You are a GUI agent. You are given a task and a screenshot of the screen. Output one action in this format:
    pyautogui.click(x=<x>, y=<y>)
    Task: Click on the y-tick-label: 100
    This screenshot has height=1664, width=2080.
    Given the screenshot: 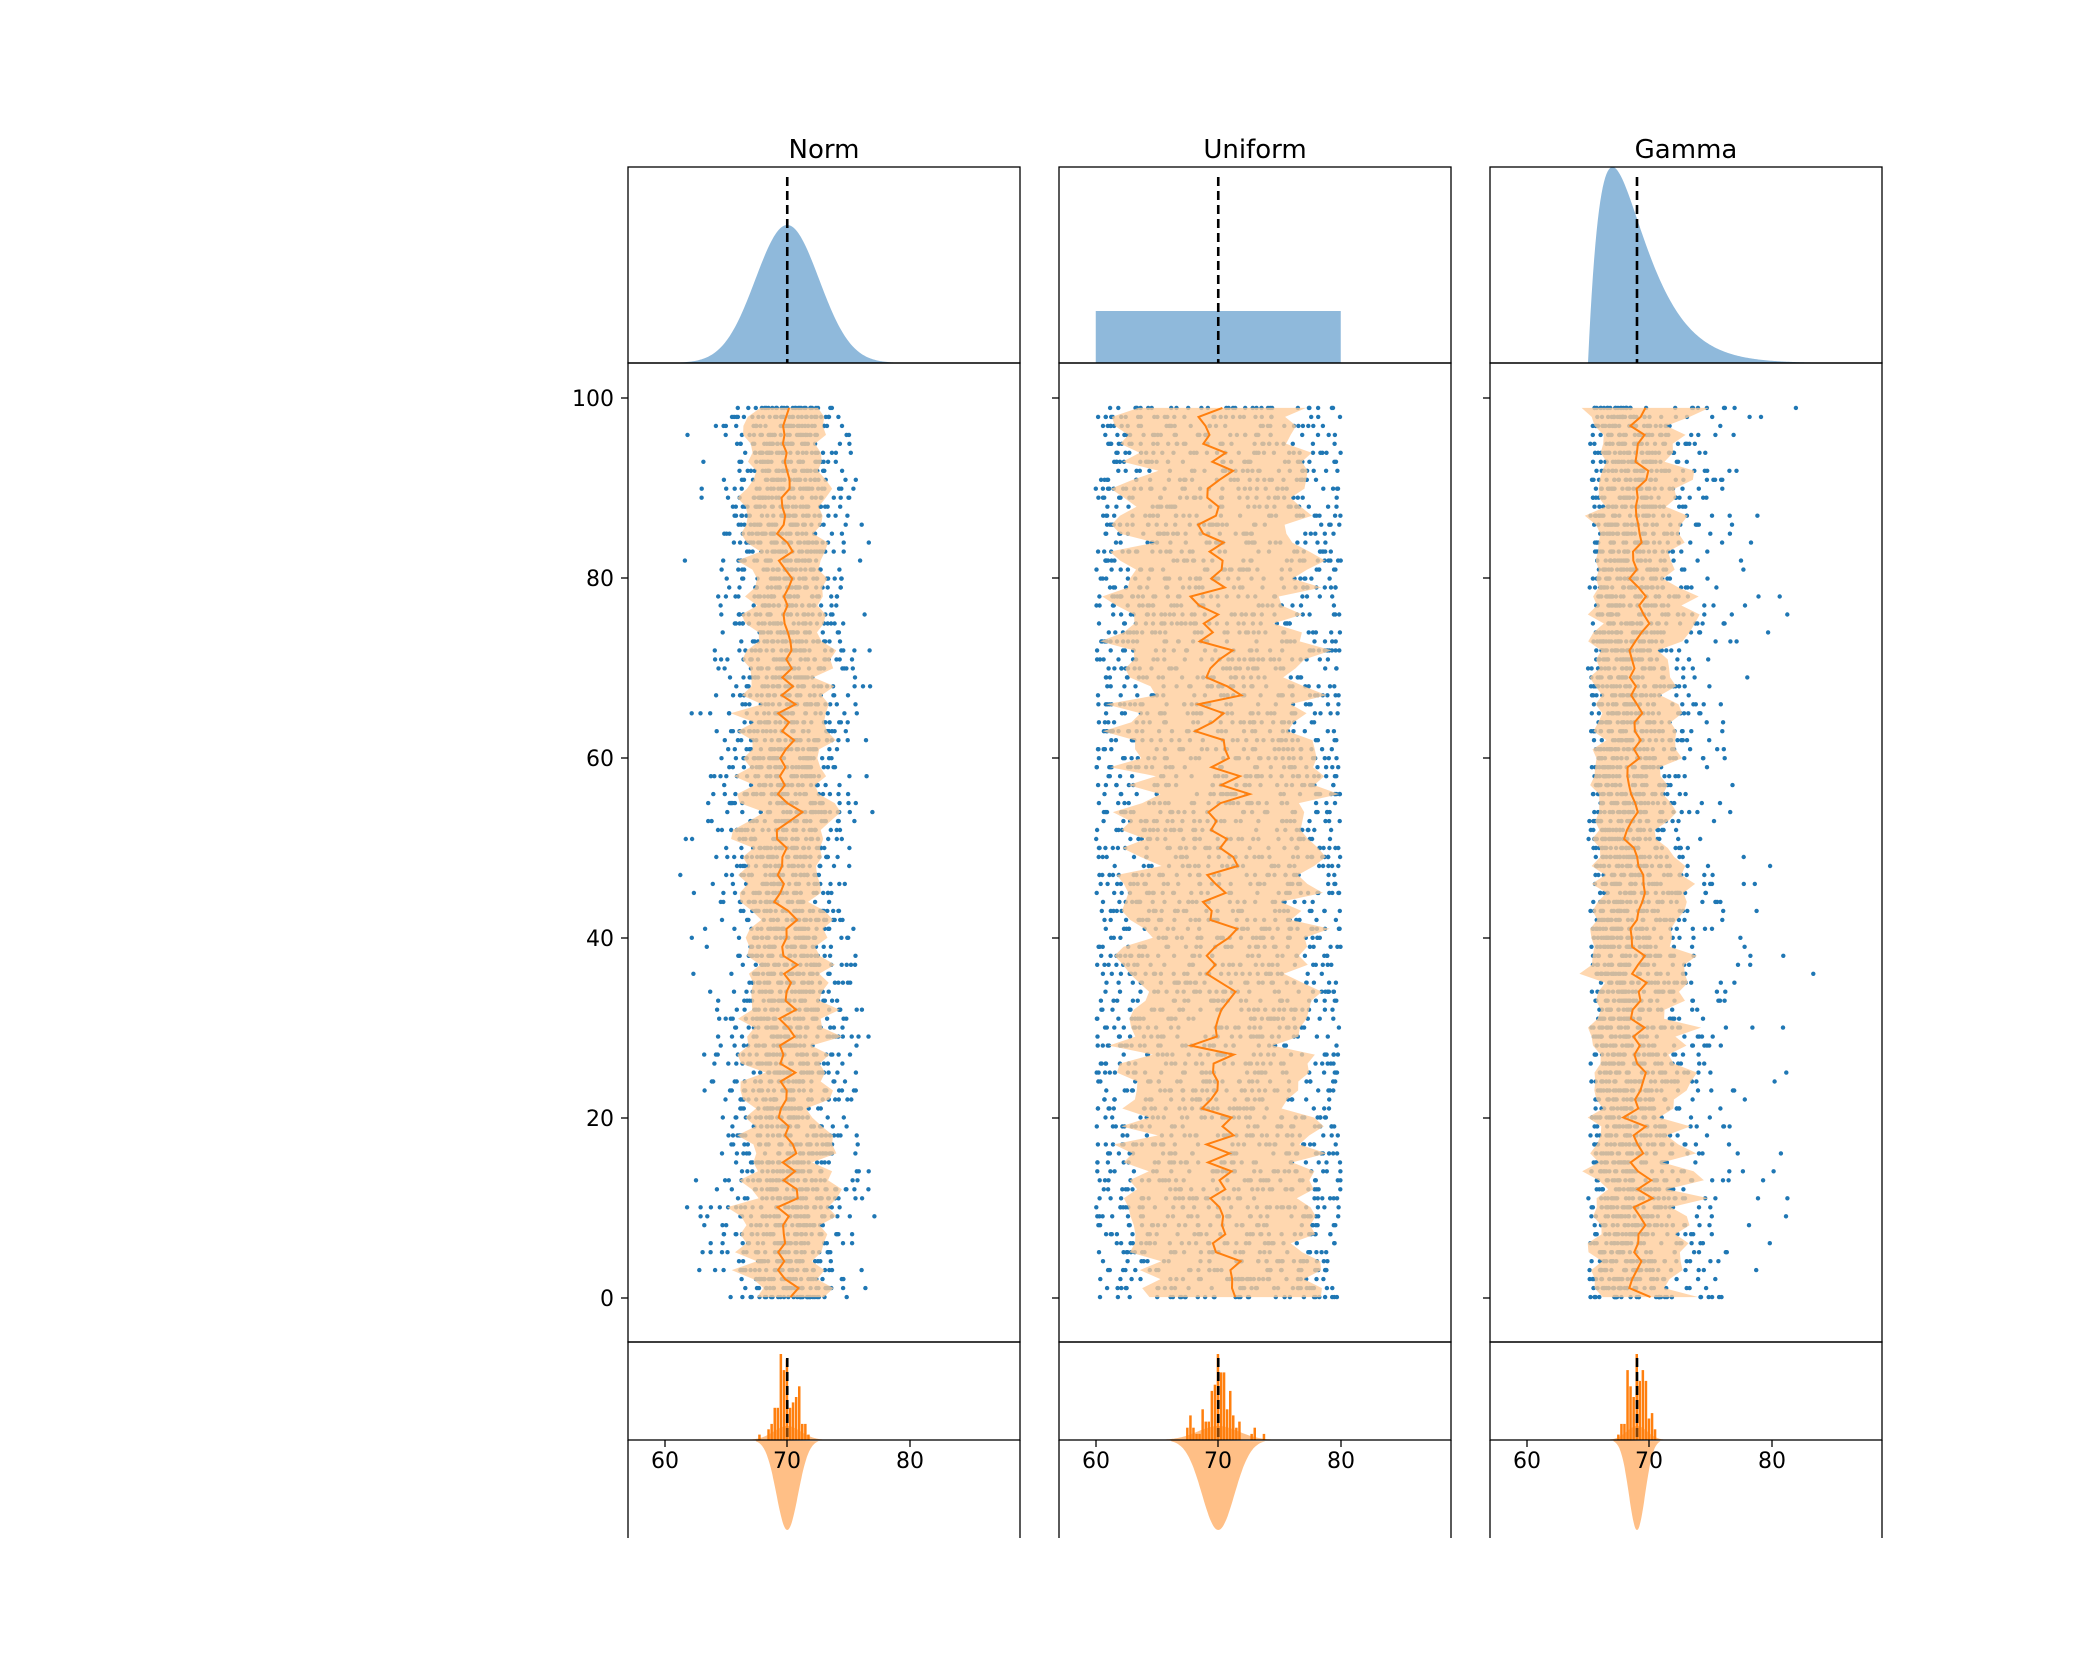 What is the action you would take?
    pyautogui.click(x=593, y=399)
    